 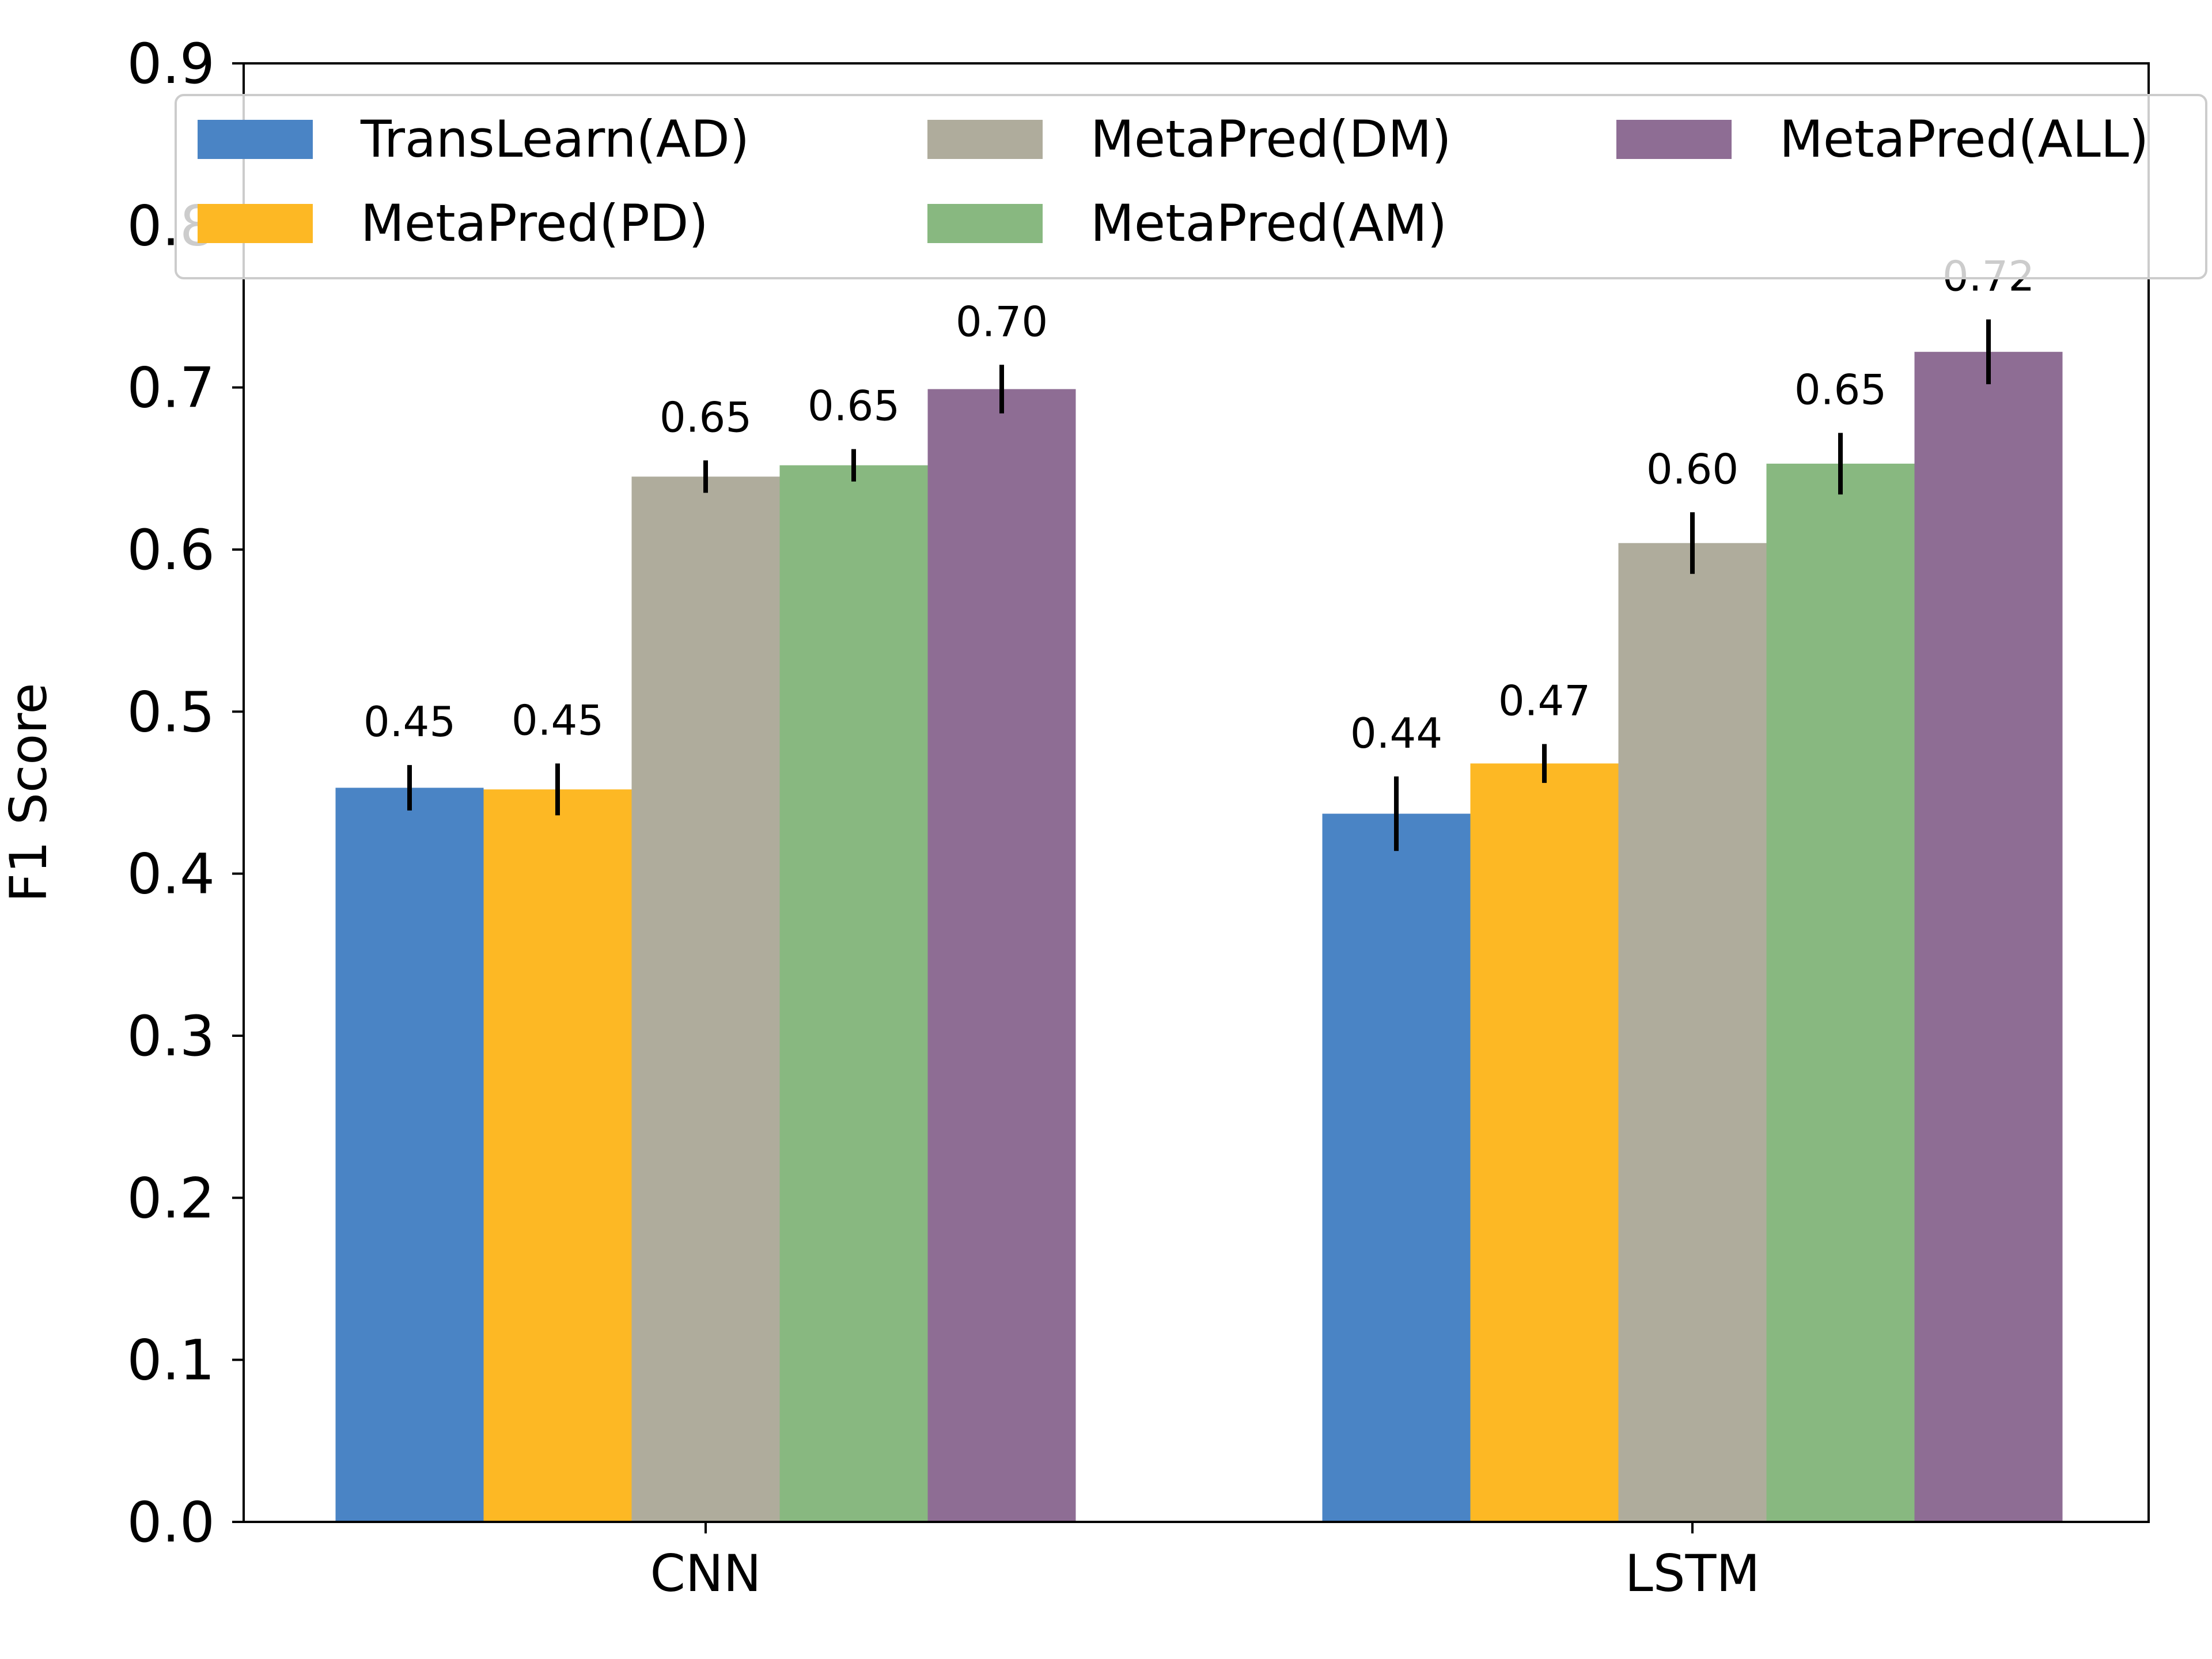 What do you see at coordinates (554, 139) in the screenshot?
I see `legend-label: TransLearn(AD)` at bounding box center [554, 139].